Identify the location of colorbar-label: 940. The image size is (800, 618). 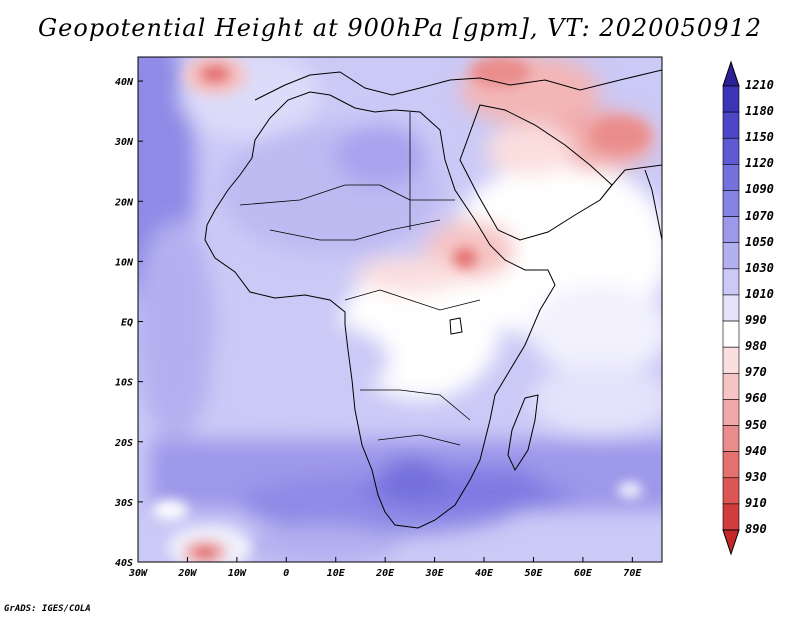
(756, 450).